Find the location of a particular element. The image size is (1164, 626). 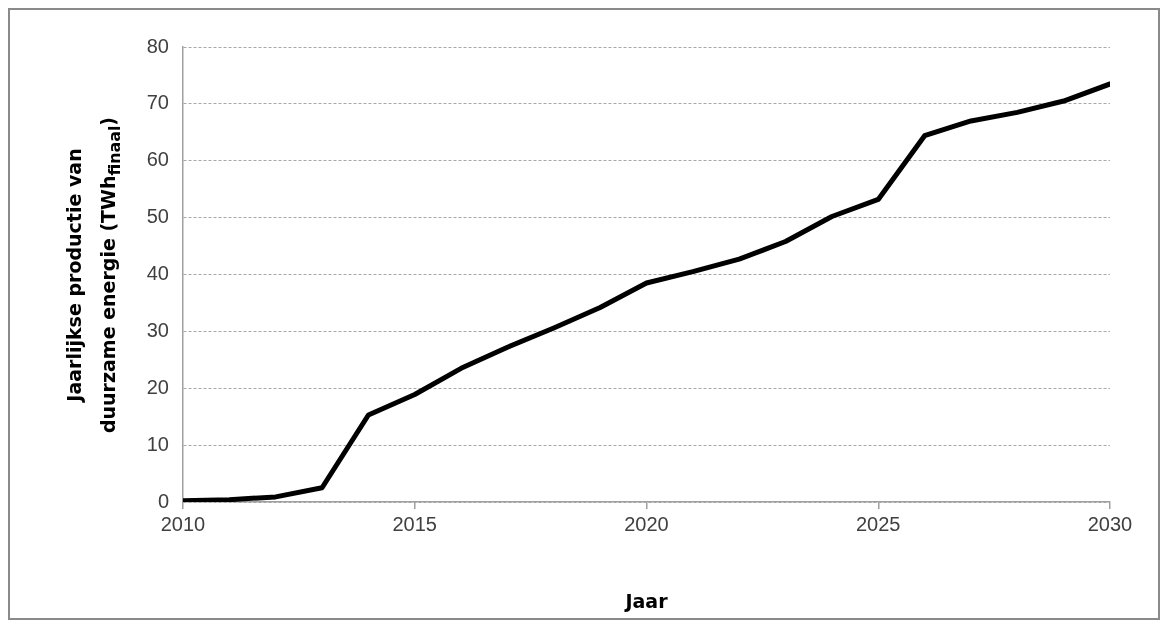

x-tick-label: 2015 is located at coordinates (414, 523).